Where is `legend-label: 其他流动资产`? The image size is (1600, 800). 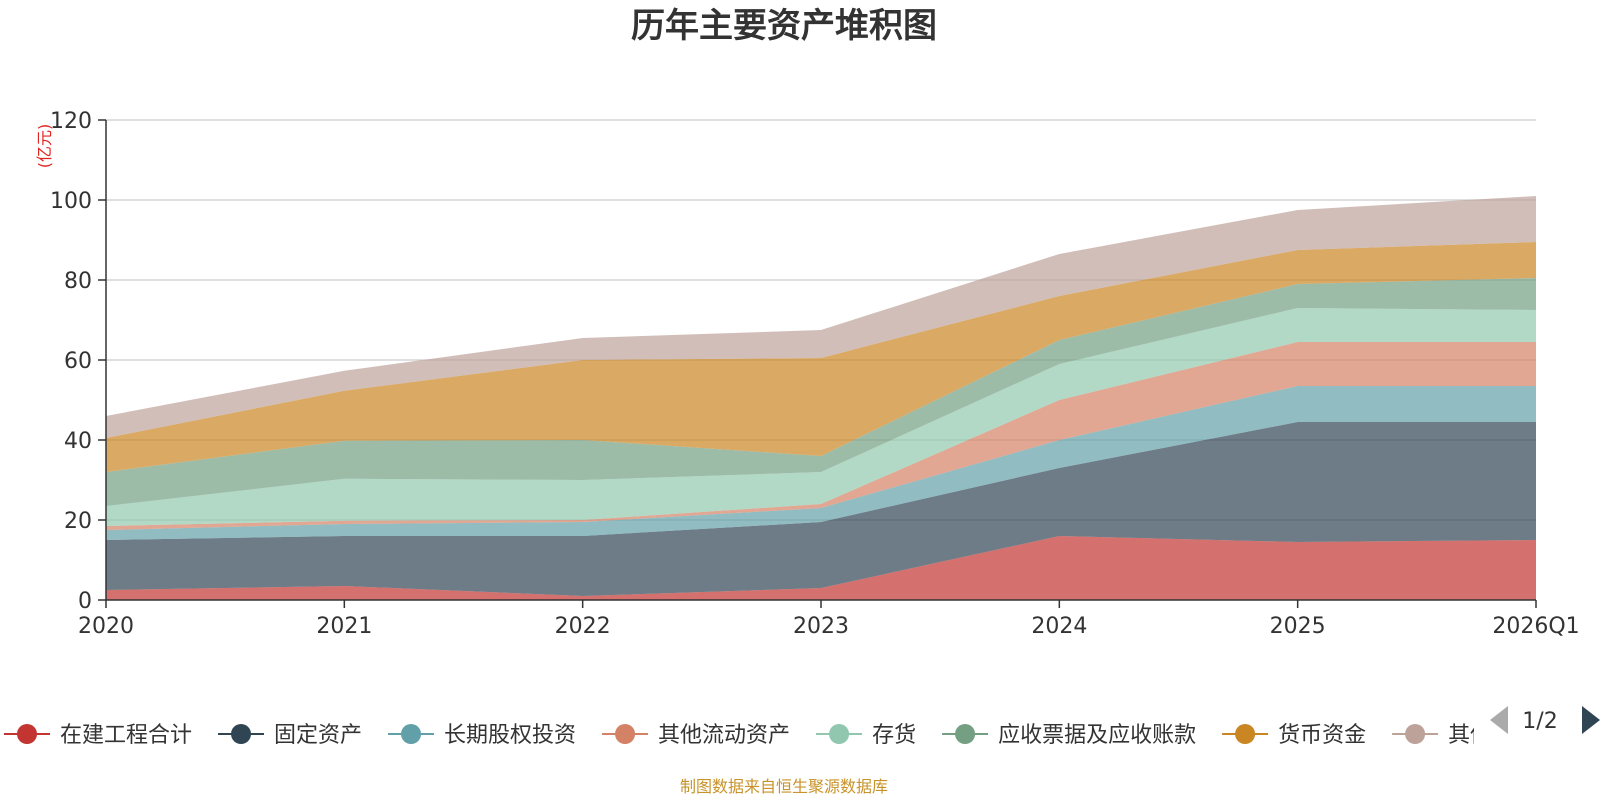
legend-label: 其他流动资产 is located at coordinates (724, 735).